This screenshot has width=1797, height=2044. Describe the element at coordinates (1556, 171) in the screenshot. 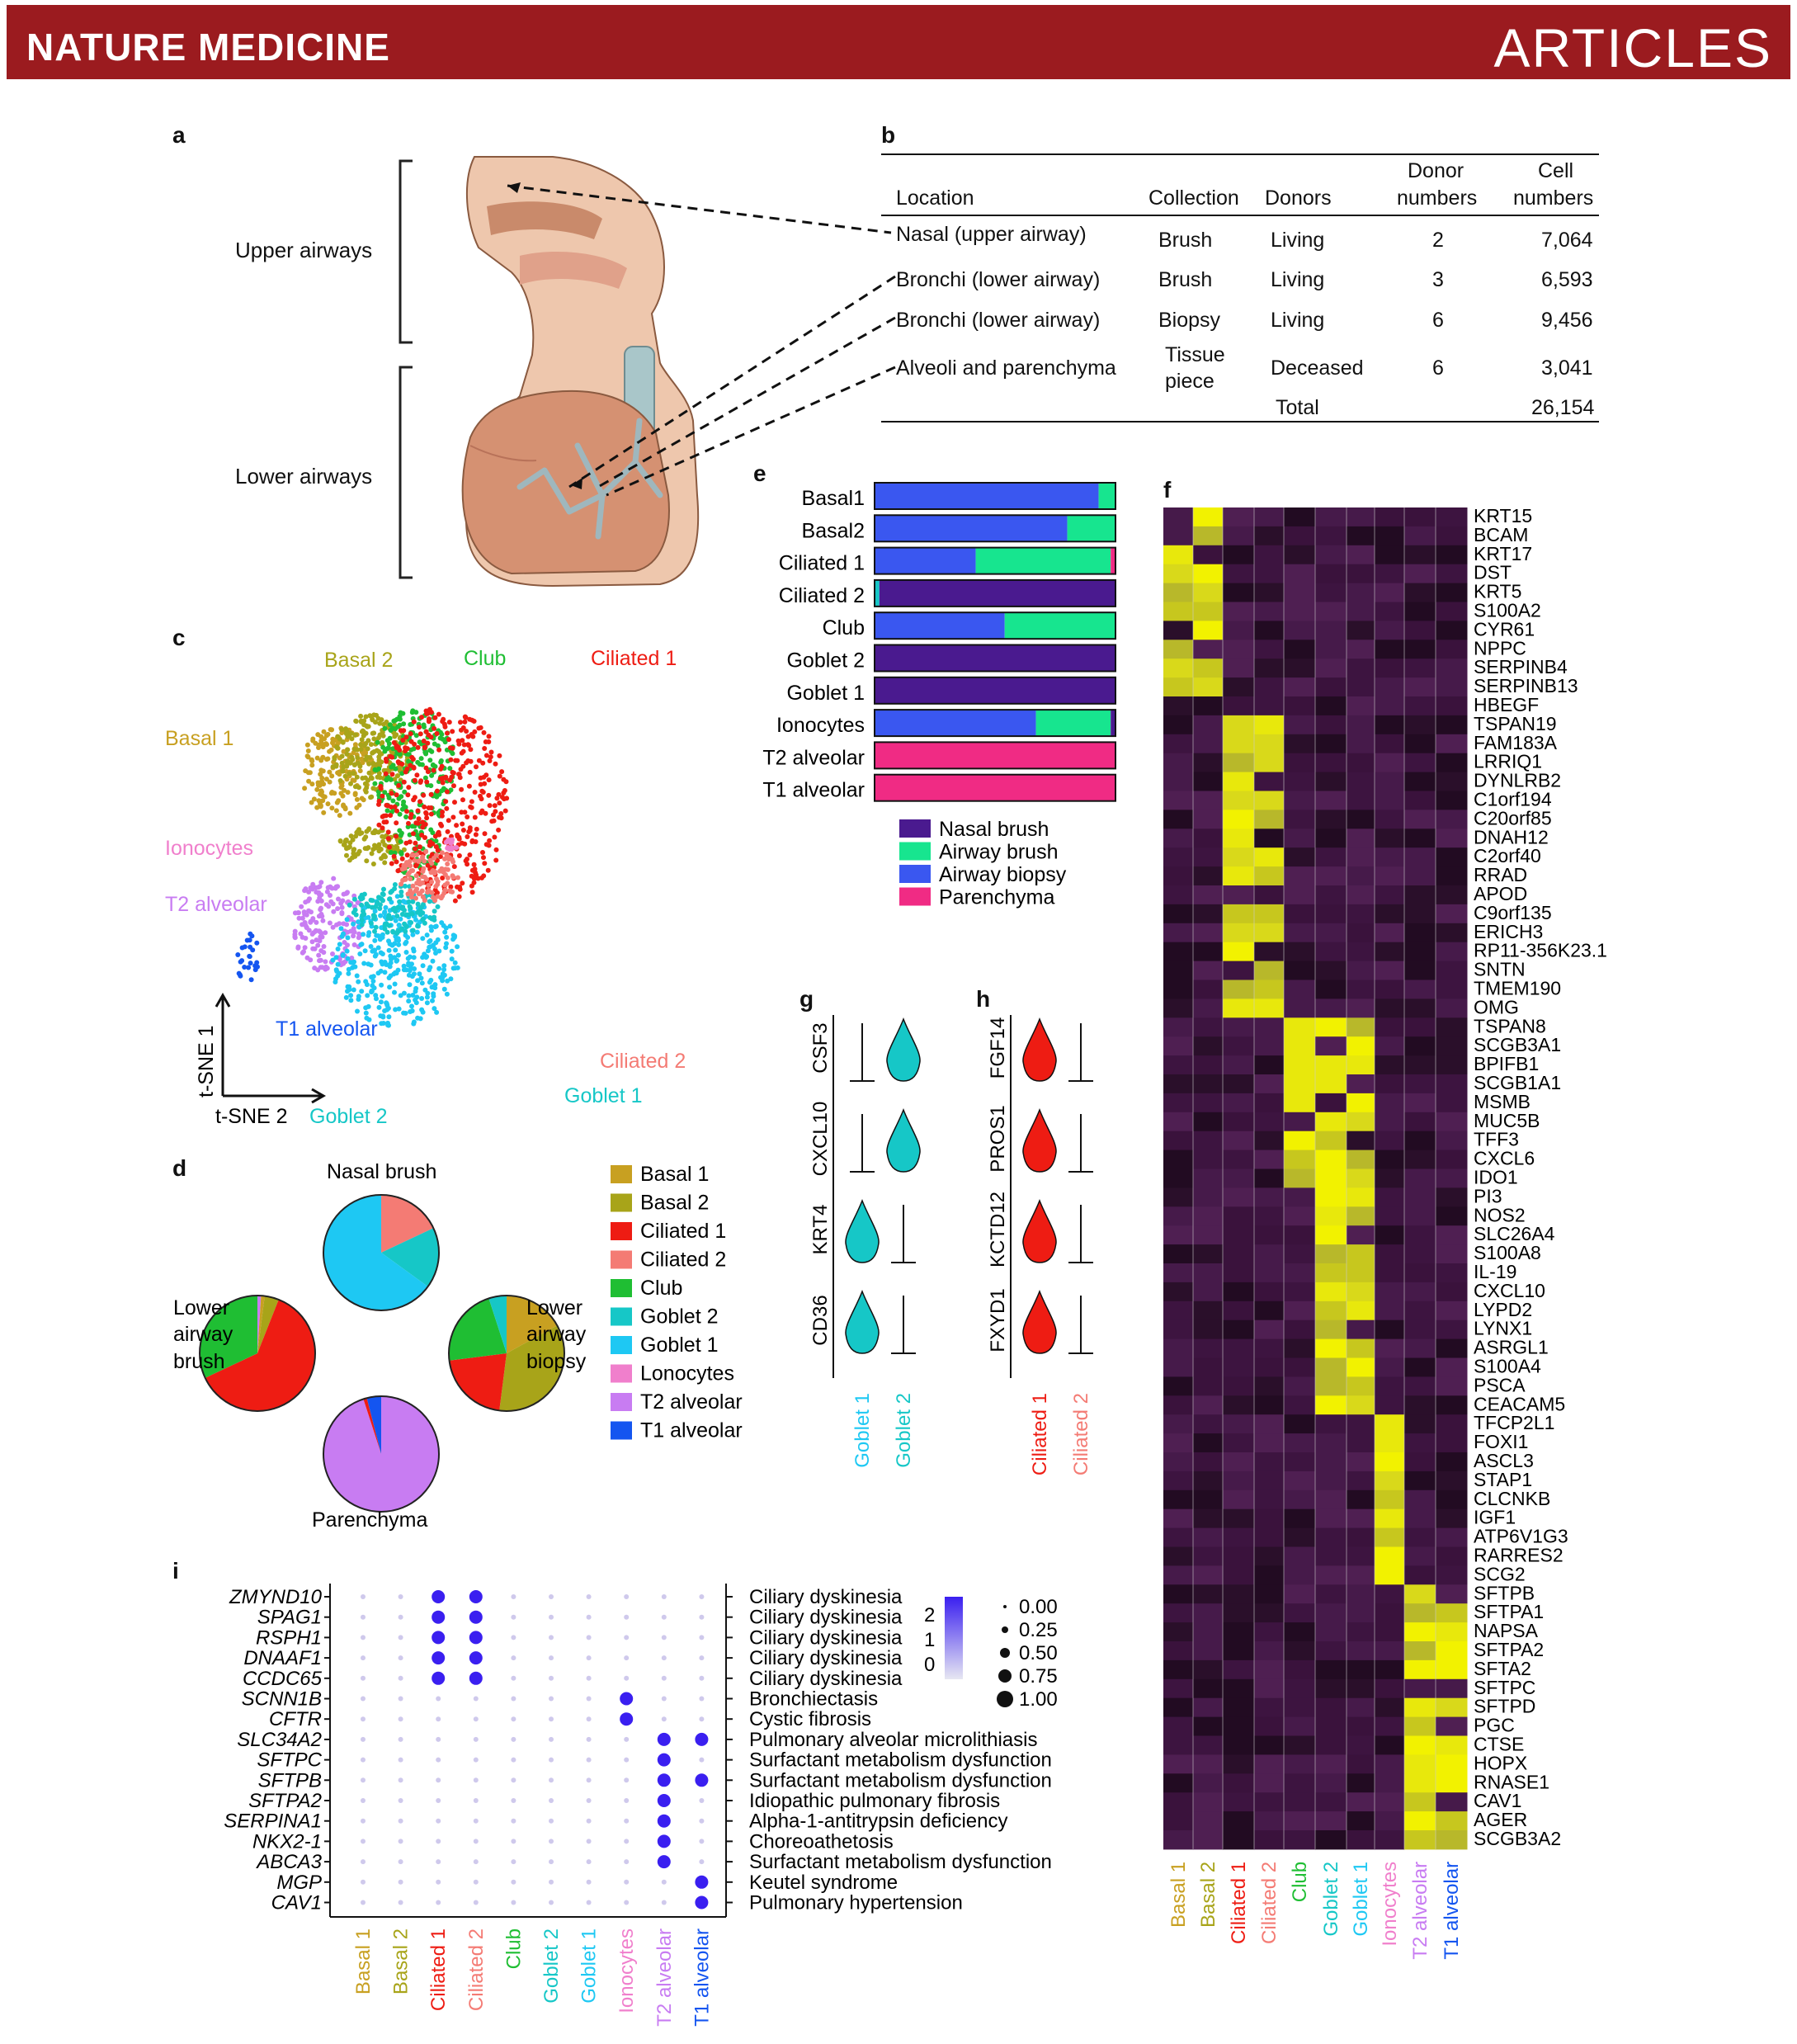

I see `table-header-cell-numbers-1: Cell` at that location.